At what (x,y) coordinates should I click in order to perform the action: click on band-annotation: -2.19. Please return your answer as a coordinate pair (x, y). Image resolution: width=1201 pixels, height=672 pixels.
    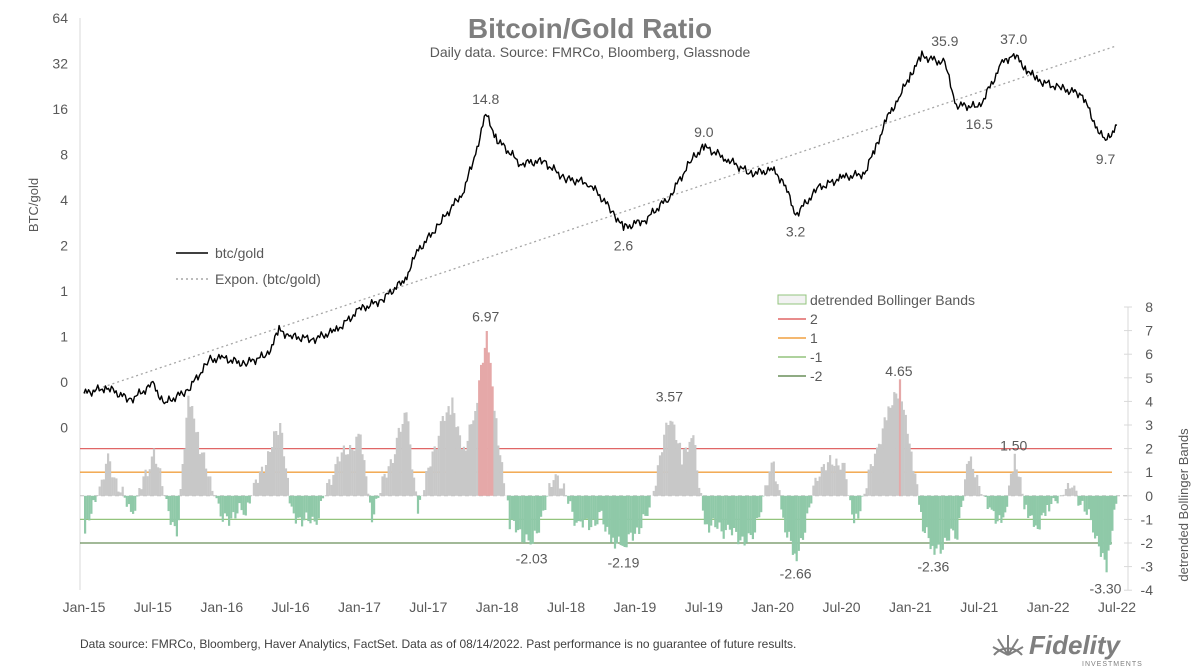
    Looking at the image, I should click on (623, 562).